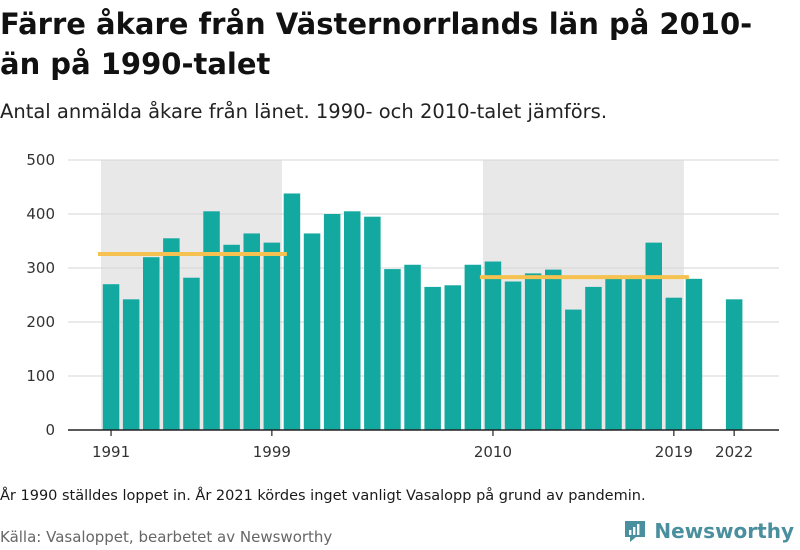  I want to click on bar-2015, so click(593, 358).